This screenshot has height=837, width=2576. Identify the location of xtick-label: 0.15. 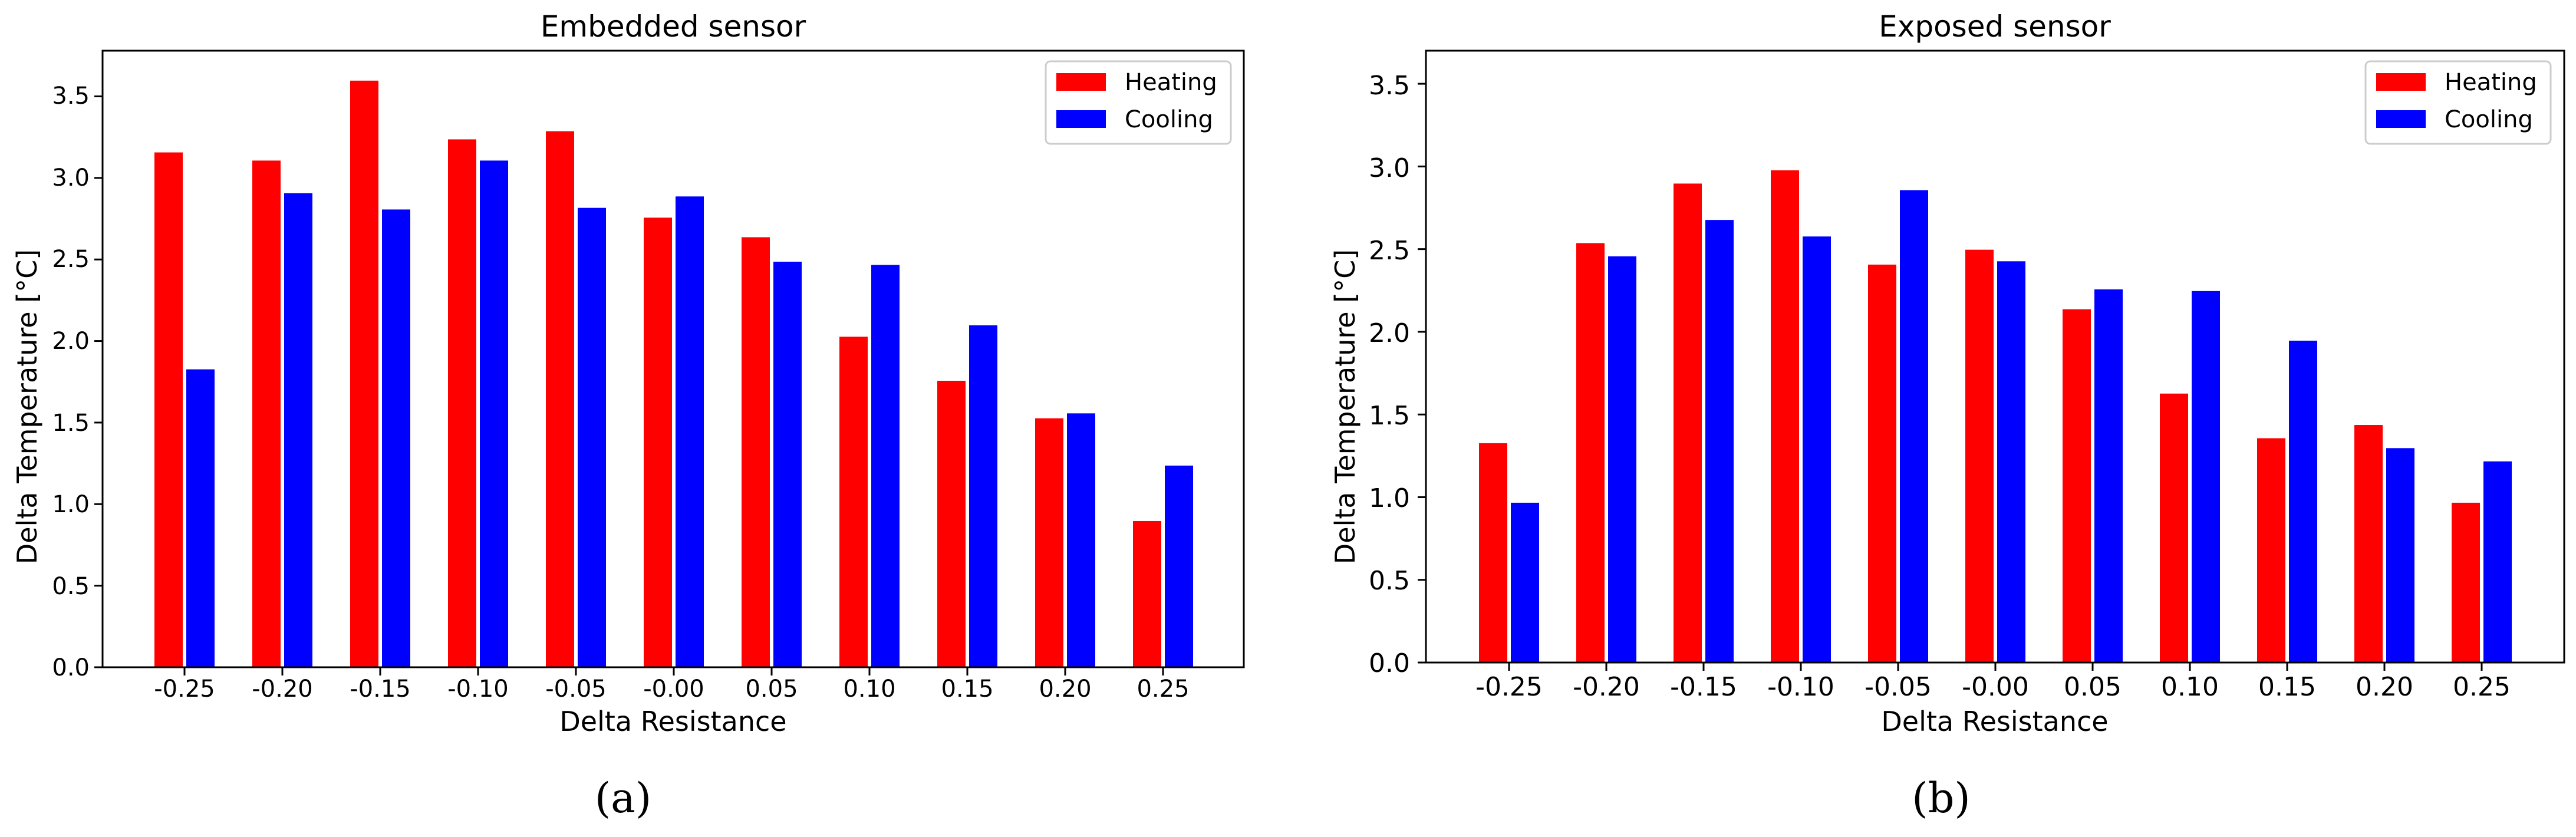
(967, 689).